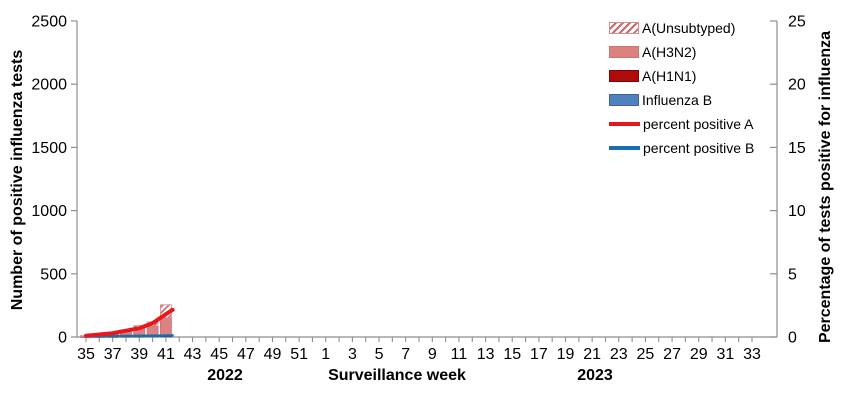 The height and width of the screenshot is (404, 857). What do you see at coordinates (246, 354) in the screenshot?
I see `x-axis-tick-label: 47` at bounding box center [246, 354].